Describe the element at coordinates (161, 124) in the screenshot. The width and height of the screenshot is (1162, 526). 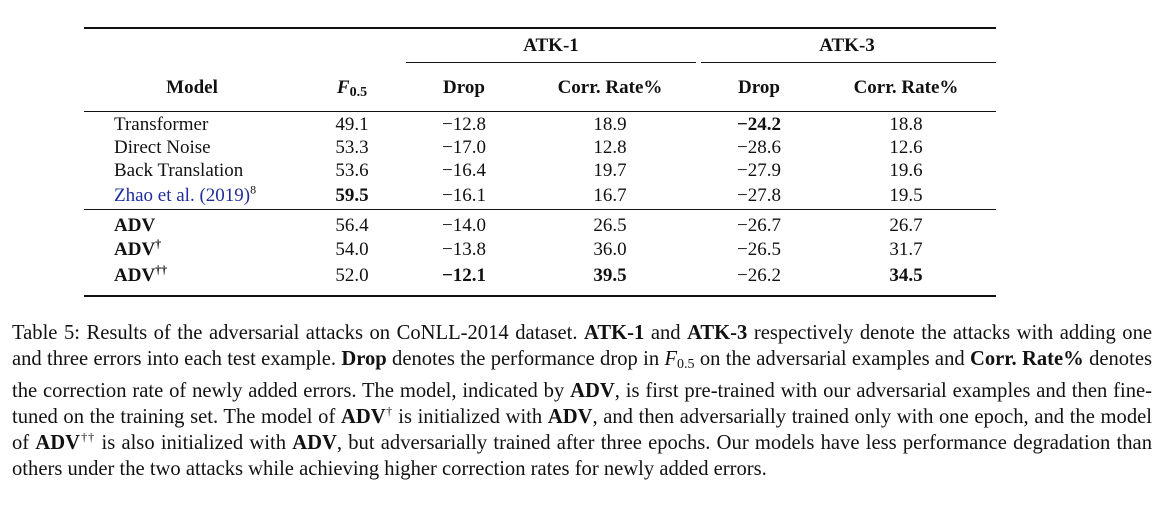
I see `row-0-model: Transformer` at that location.